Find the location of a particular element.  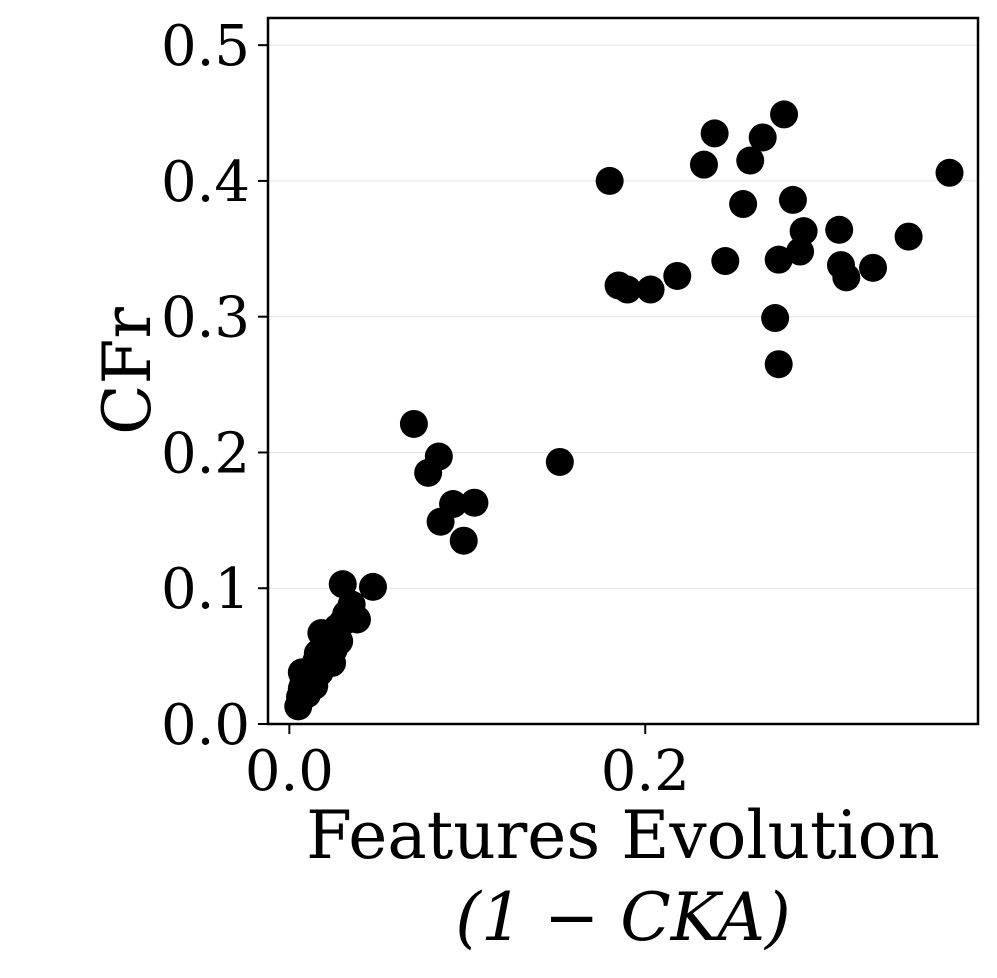

y-axis-title: CFr is located at coordinates (127, 371).